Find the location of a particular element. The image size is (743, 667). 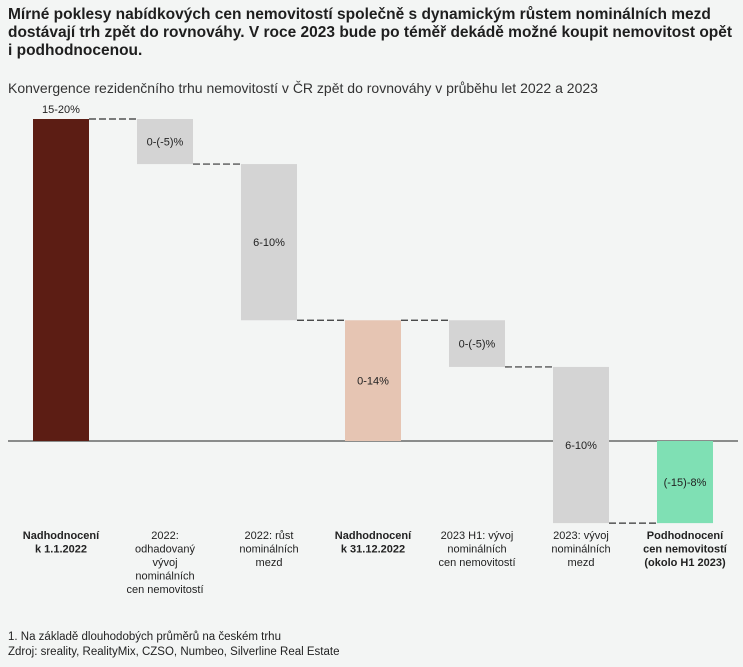

bar-value-label: (-15)-8% is located at coordinates (685, 483).